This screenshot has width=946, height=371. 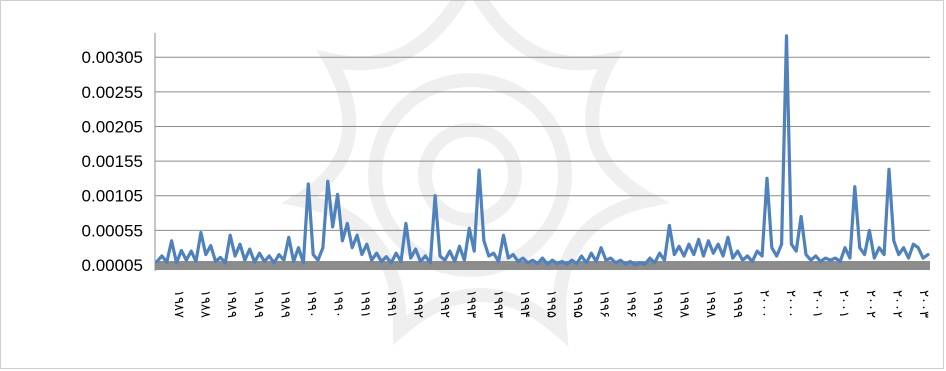 I want to click on x-tick-label: ۲۰۰۳, so click(x=923, y=304).